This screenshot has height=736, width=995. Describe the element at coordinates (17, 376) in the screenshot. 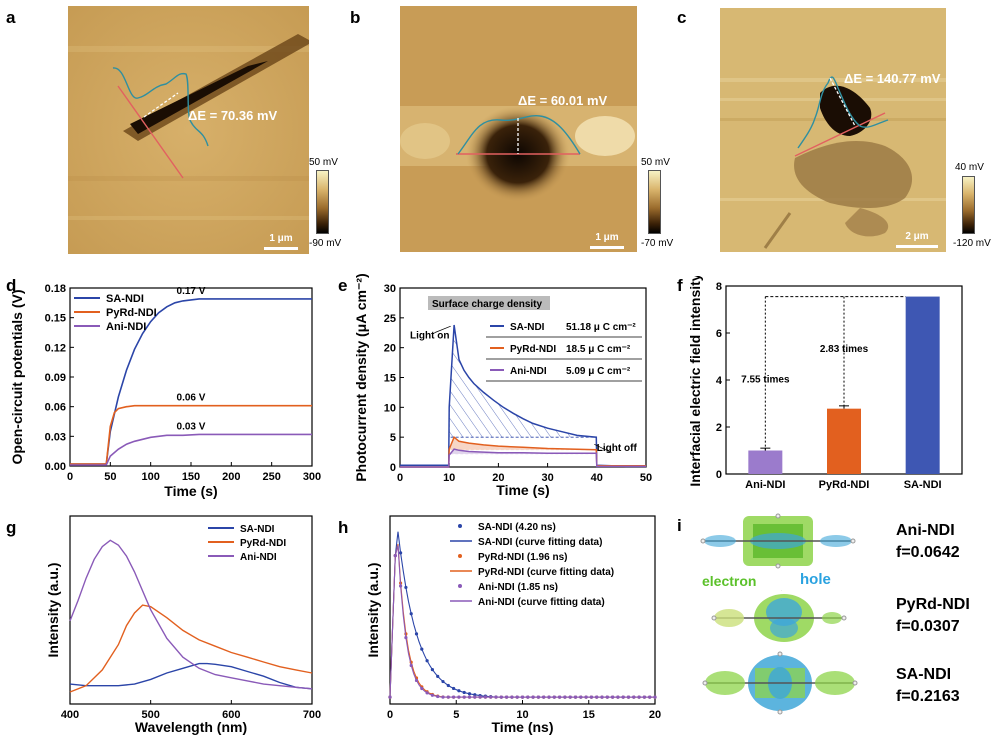

I see `y-axis-title-d: Open-circuit potentials (V)` at that location.